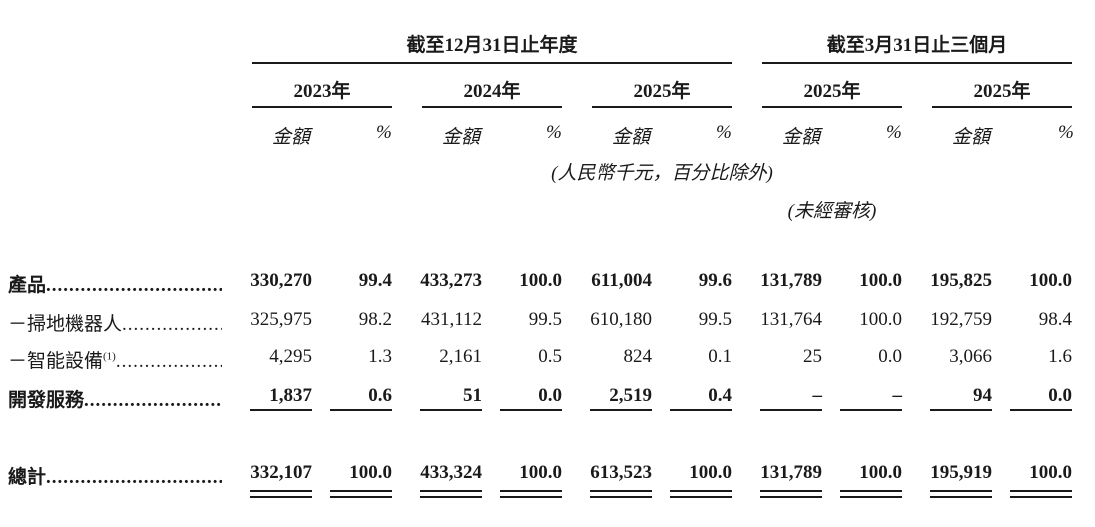 Image resolution: width=1095 pixels, height=527 pixels. Describe the element at coordinates (897, 395) in the screenshot. I see `cell-dev-services-percent: –` at that location.